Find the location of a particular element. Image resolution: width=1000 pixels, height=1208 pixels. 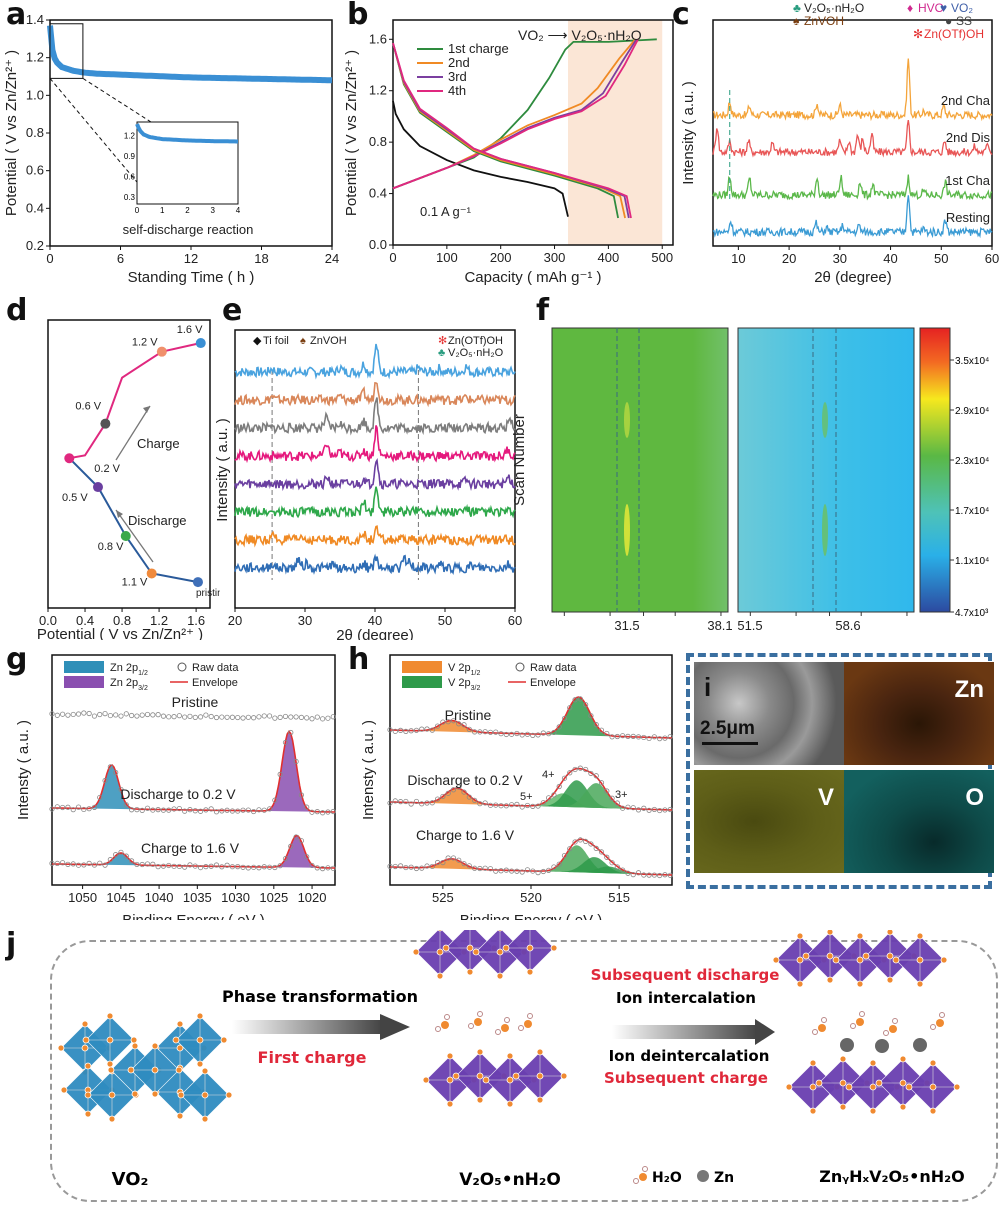

arrow2-line1: Subsequent discharge is located at coordinates (685, 975).